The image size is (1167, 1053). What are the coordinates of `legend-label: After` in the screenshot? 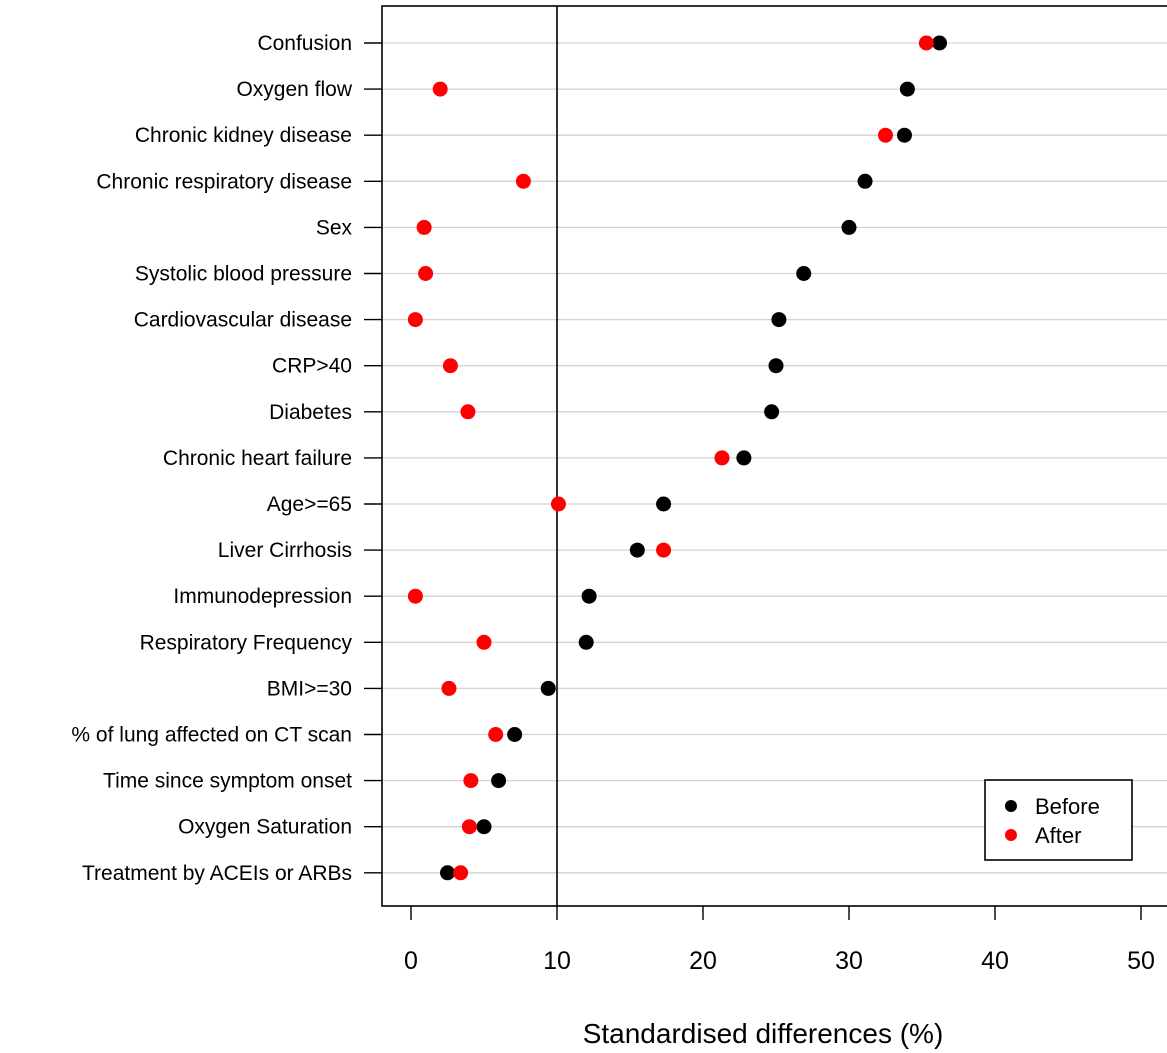 It's located at (1058, 835).